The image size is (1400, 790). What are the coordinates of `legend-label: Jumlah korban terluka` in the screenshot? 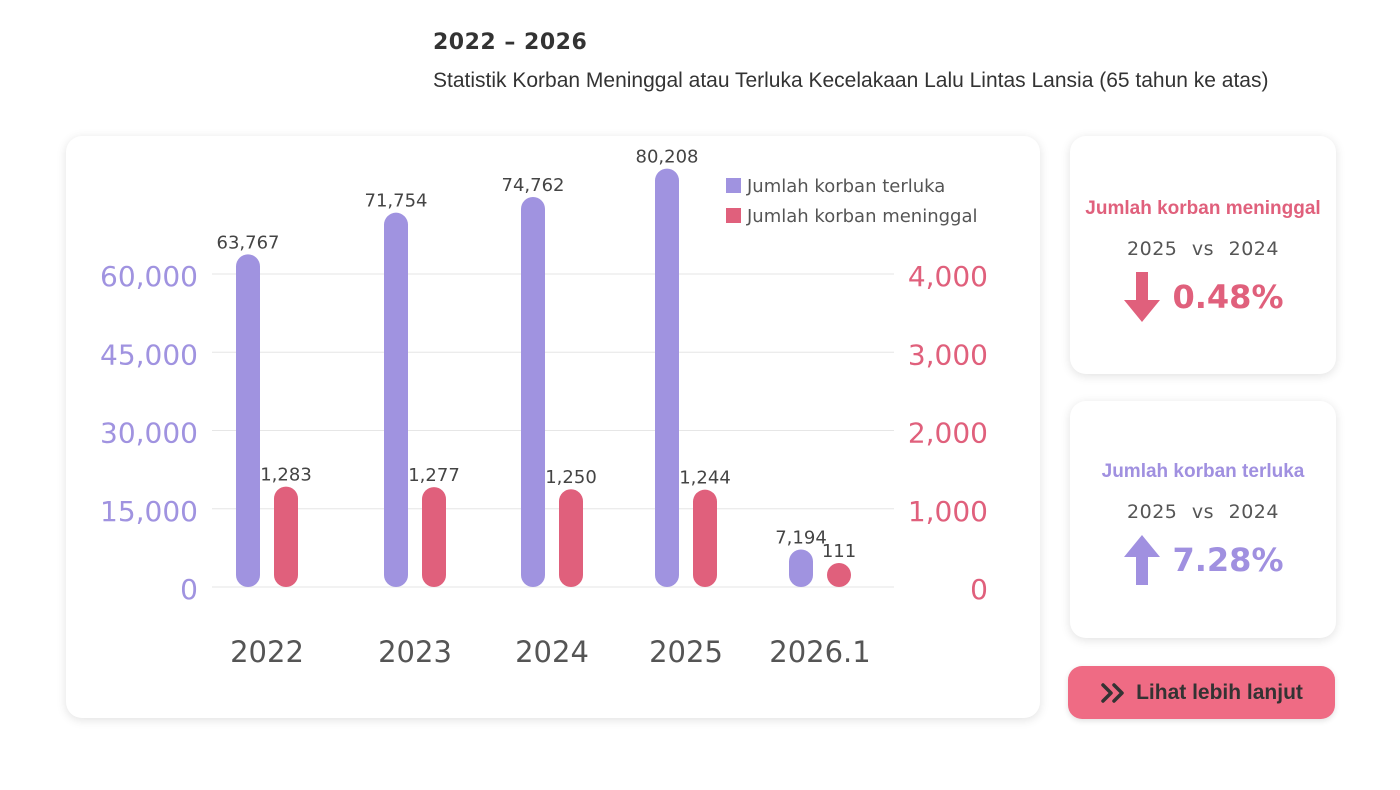 It's located at (845, 186).